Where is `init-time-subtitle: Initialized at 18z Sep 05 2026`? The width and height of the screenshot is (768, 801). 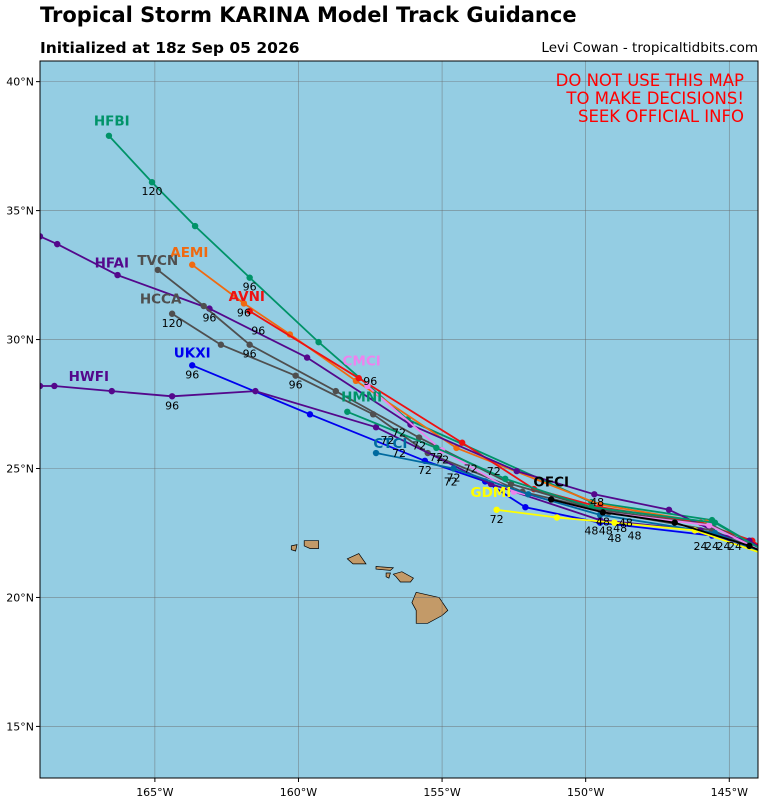
init-time-subtitle: Initialized at 18z Sep 05 2026 is located at coordinates (170, 48).